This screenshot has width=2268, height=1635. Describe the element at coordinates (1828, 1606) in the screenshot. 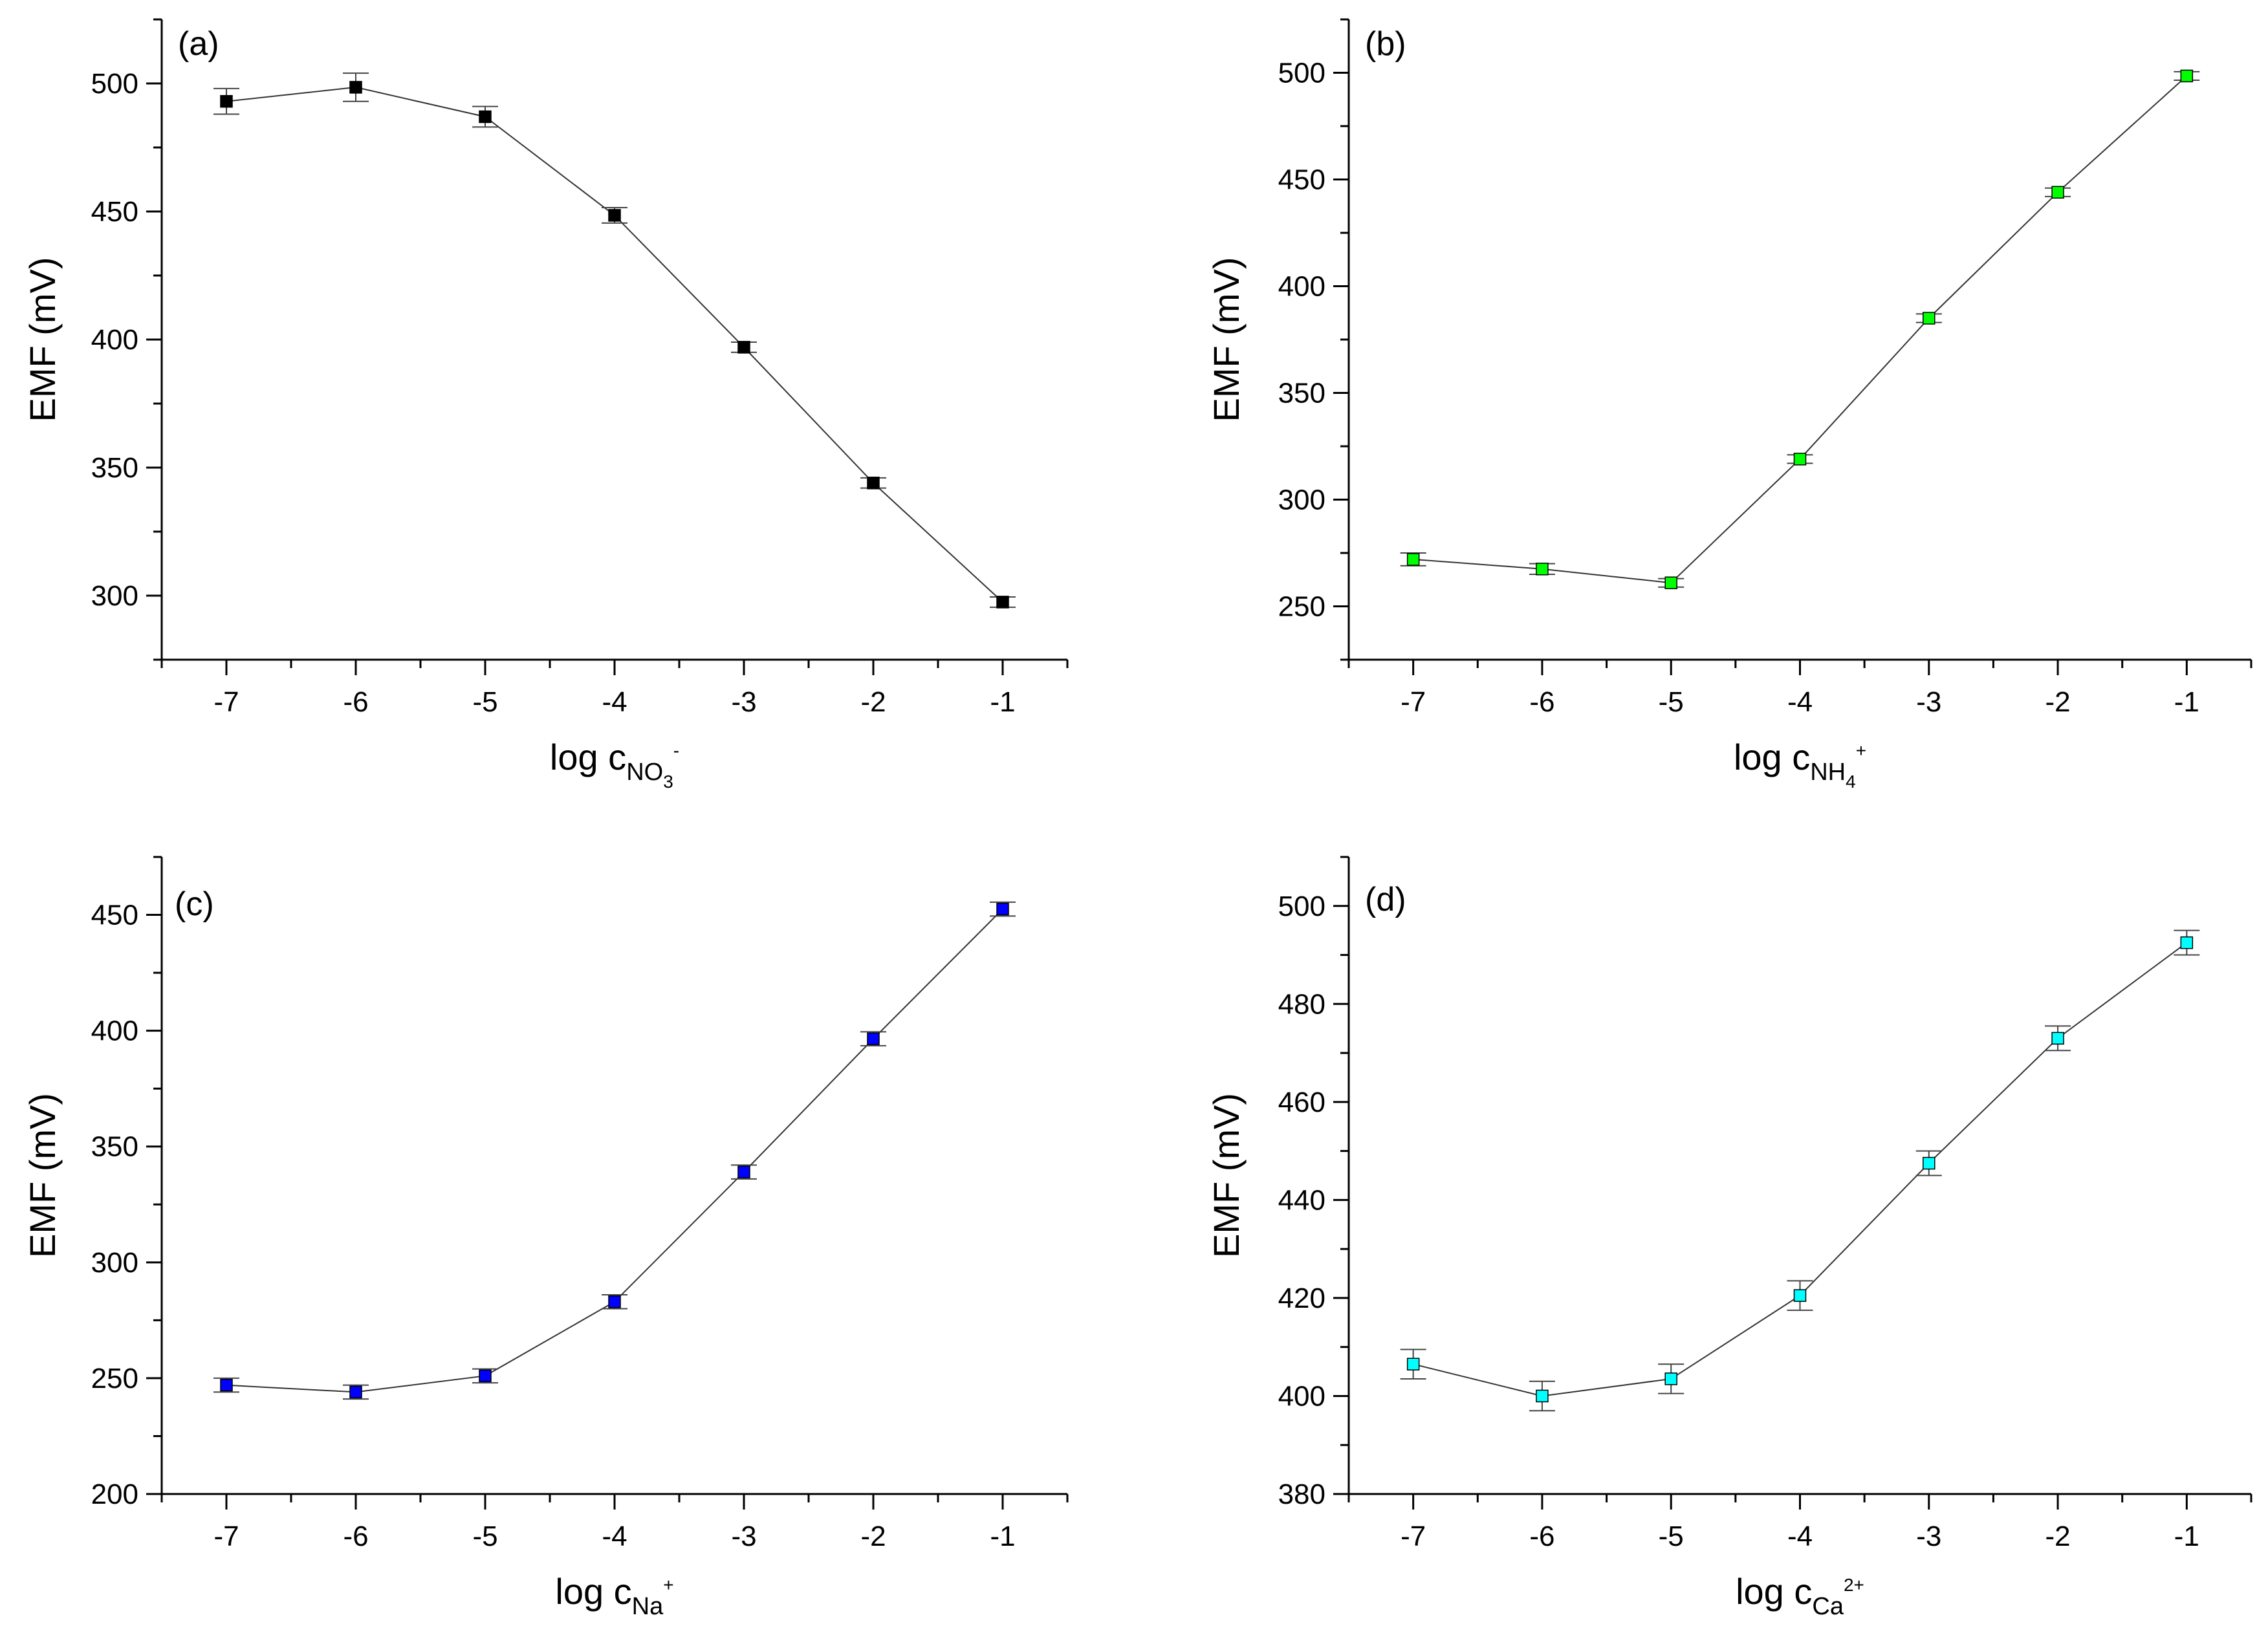

I see `x-axis-title-sub: Ca` at that location.